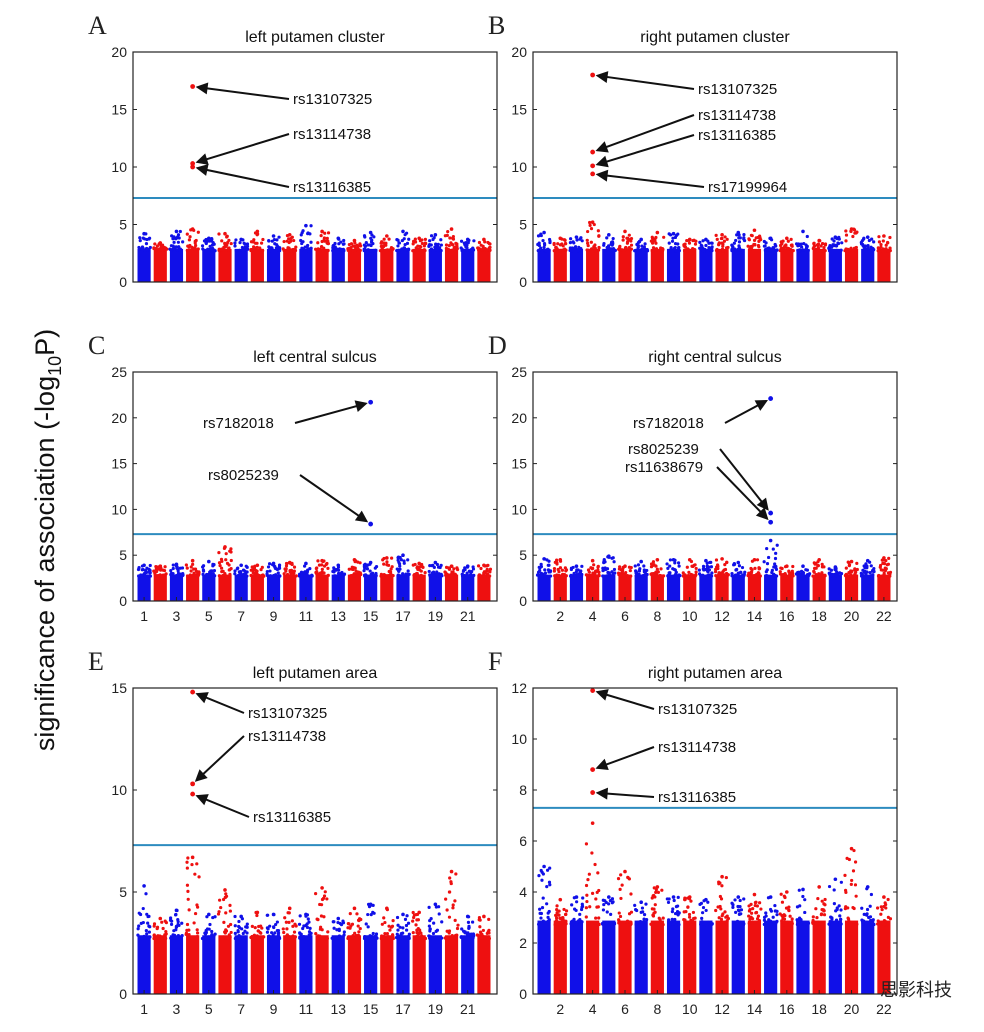 This screenshot has width=984, height=1032. What do you see at coordinates (201, 775) in the screenshot?
I see `annotation-arrowhead` at bounding box center [201, 775].